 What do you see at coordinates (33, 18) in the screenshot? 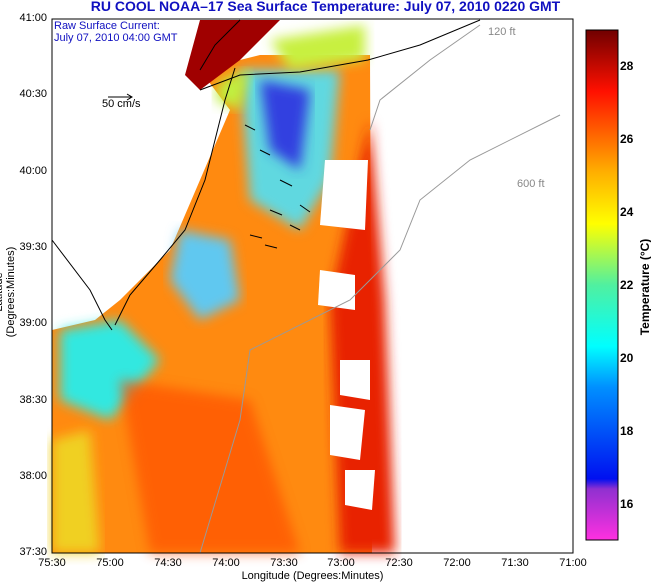
I see `y-tick: 41:00` at bounding box center [33, 18].